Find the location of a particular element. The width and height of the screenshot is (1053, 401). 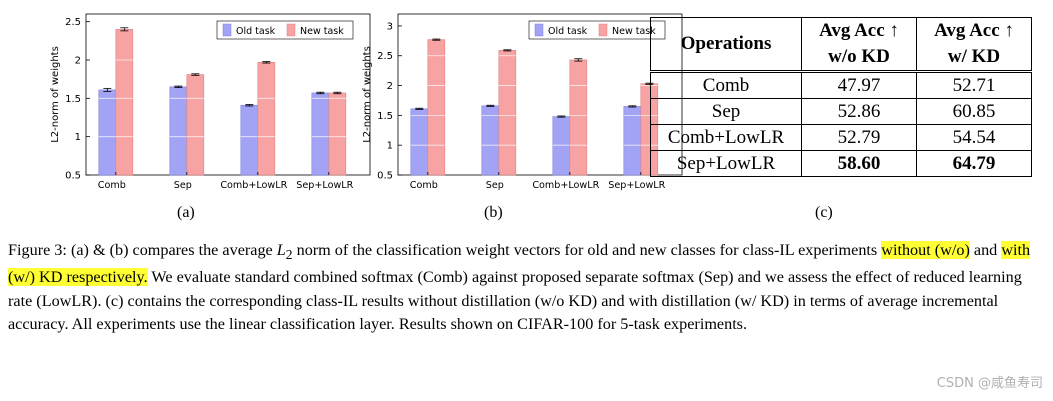

cell-wo: 52.86 is located at coordinates (859, 111).